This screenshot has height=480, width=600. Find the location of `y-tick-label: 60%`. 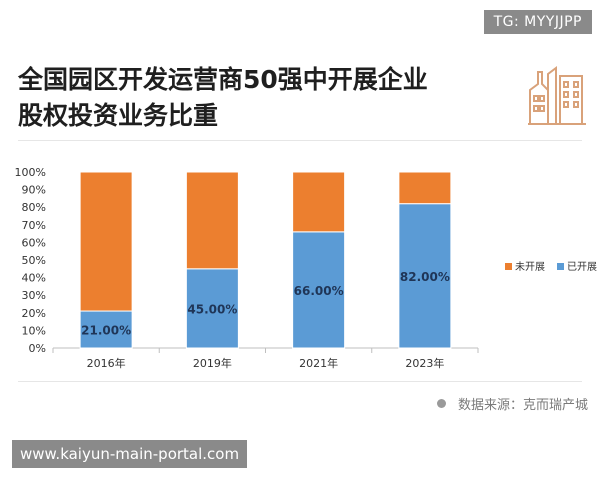

y-tick-label: 60% is located at coordinates (34, 242).